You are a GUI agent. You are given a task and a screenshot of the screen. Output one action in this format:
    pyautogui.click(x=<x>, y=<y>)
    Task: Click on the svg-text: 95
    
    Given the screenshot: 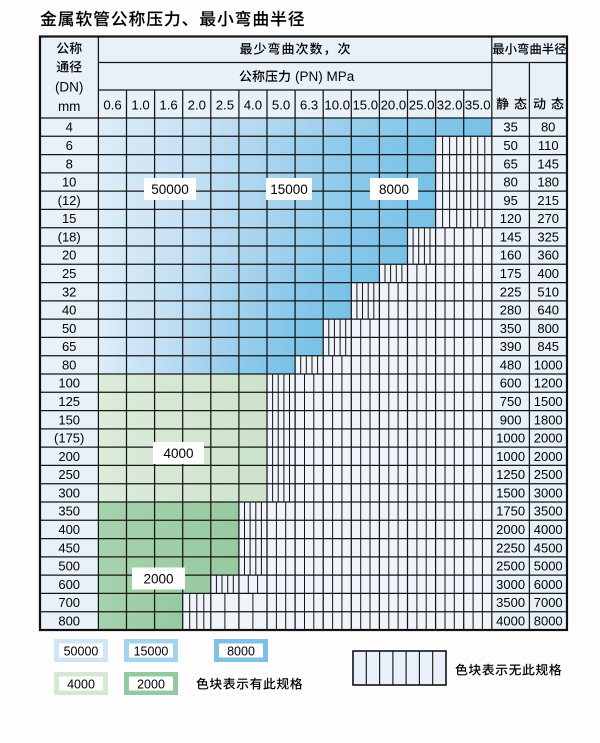 What is the action you would take?
    pyautogui.click(x=510, y=200)
    